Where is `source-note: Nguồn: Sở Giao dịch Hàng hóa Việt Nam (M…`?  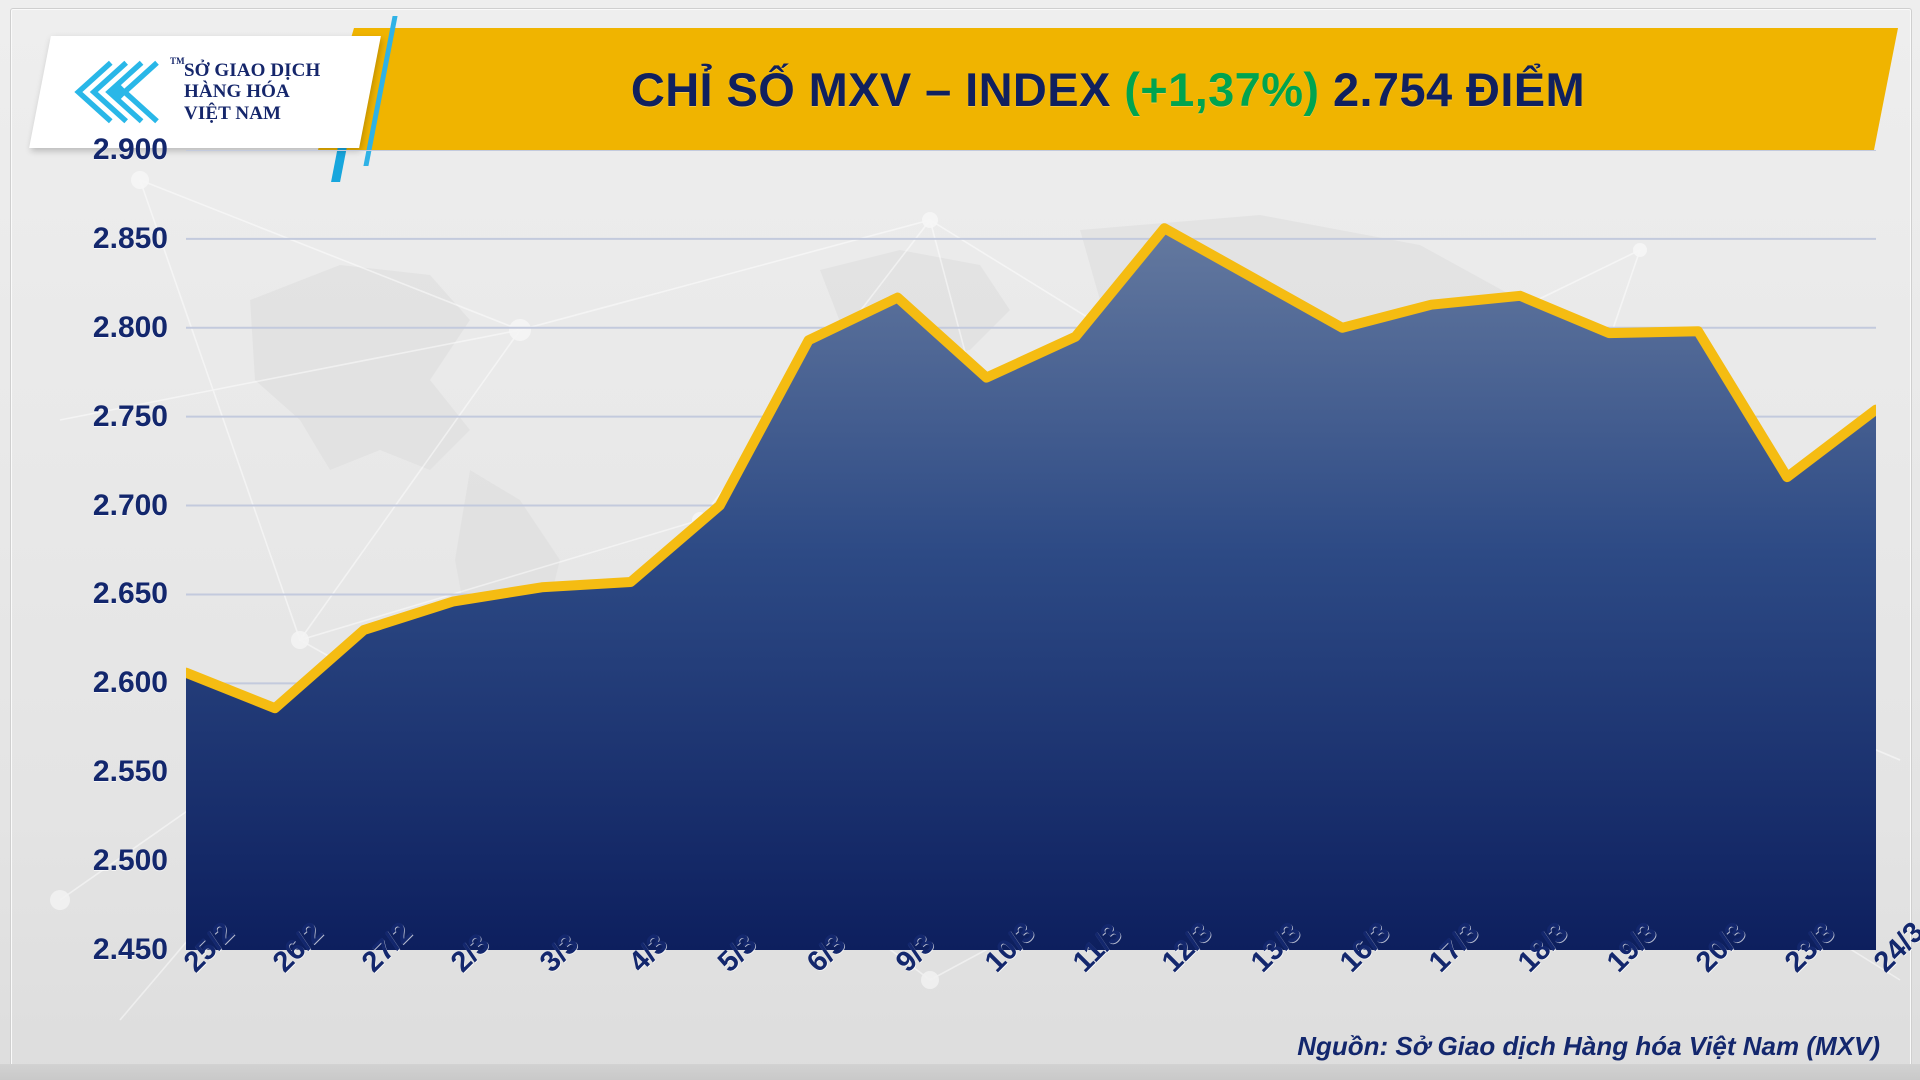 source-note: Nguồn: Sở Giao dịch Hàng hóa Việt Nam (M… is located at coordinates (1588, 1046).